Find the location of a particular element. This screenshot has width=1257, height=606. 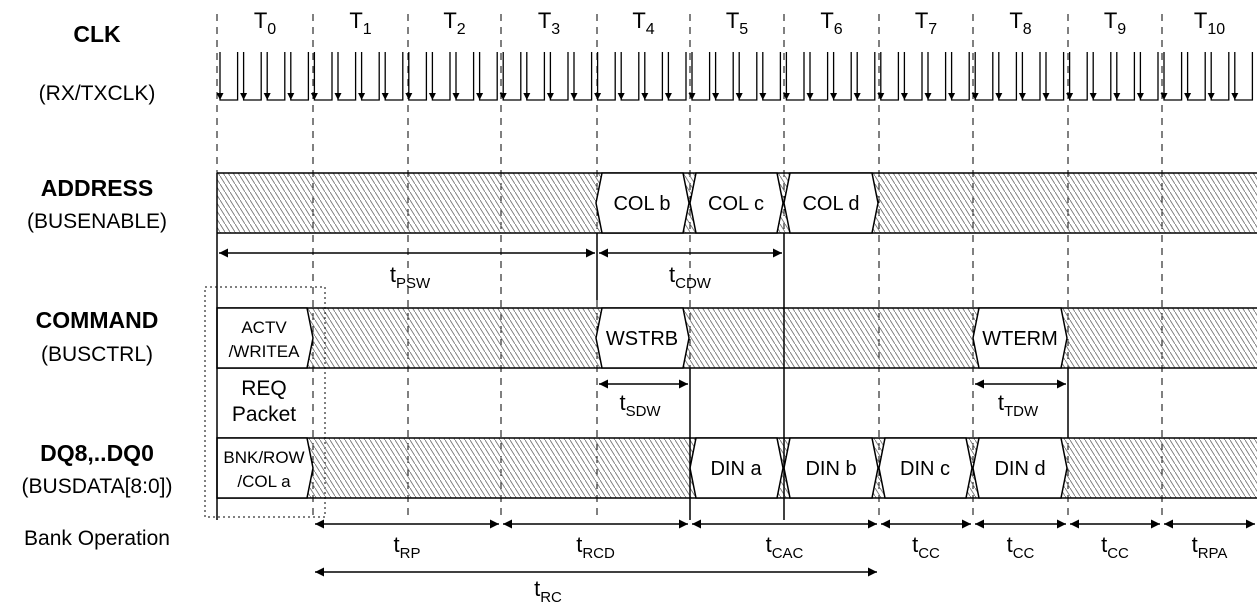

command-hatch is located at coordinates (737, 338).